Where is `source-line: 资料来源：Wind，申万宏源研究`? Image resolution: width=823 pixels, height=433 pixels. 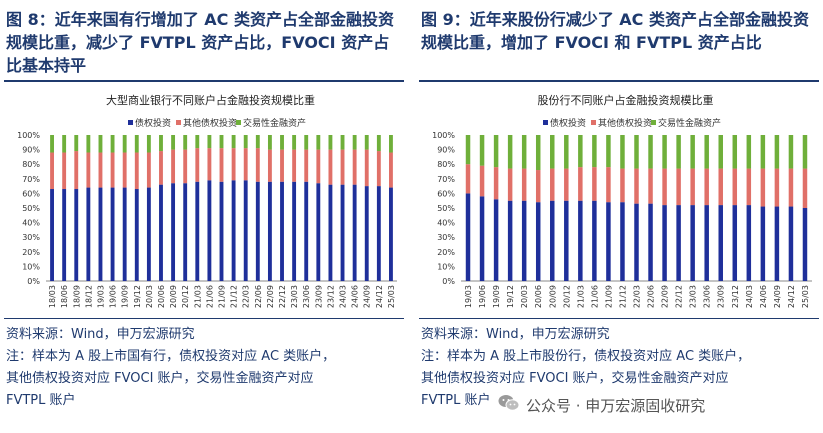
source-line: 资料来源：Wind，申万宏源研究 is located at coordinates (100, 334).